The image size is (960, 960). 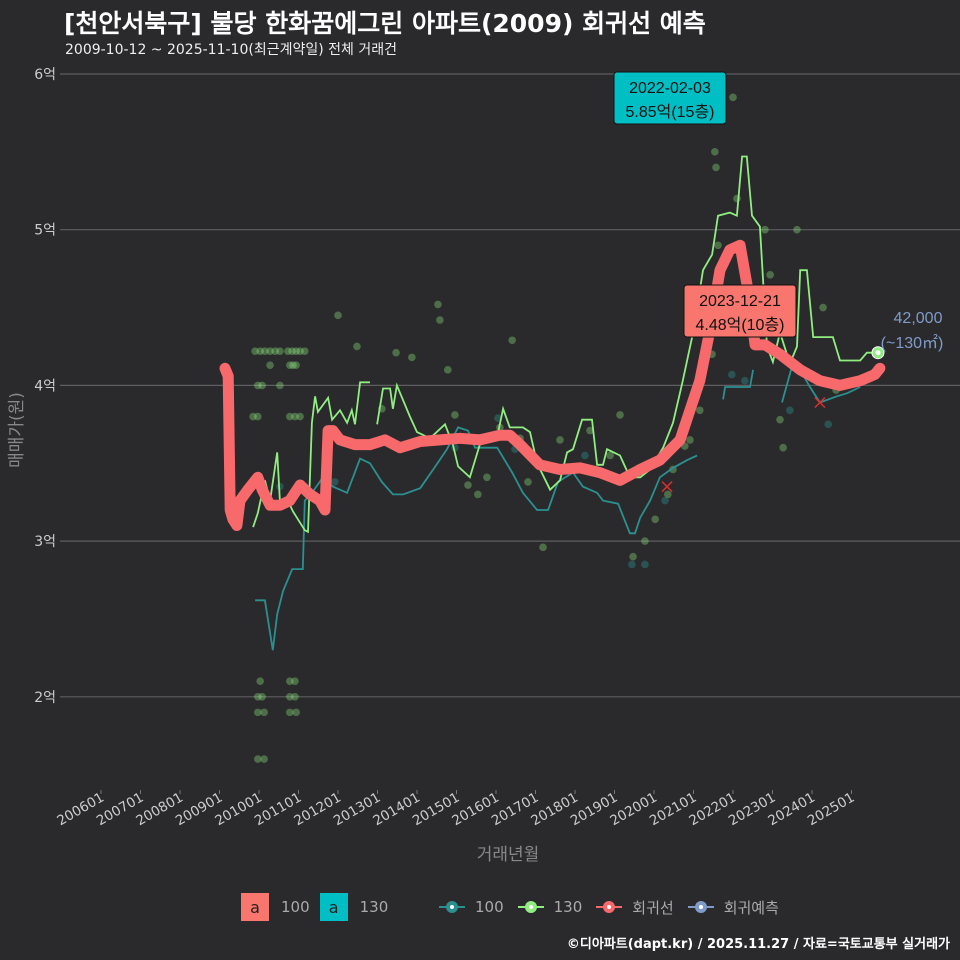 What do you see at coordinates (231, 50) in the screenshot?
I see `chart-subtitle: 2009-10-12 ~ 2025-11-10(최근계약일) 전체 거래건` at bounding box center [231, 50].